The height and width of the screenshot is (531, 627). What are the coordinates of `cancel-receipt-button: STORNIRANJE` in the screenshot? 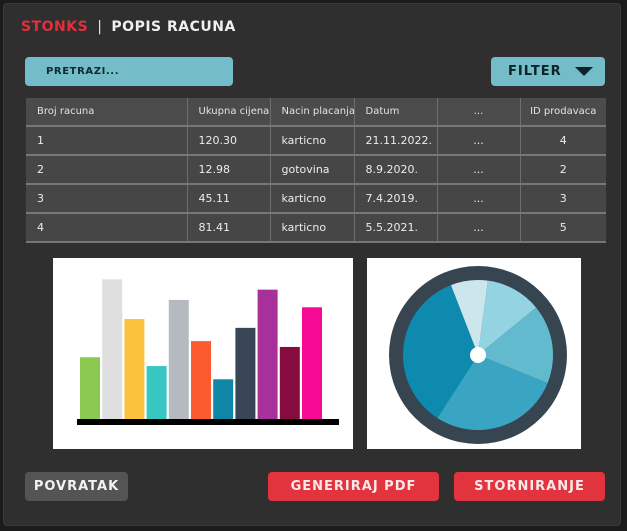 It's located at (529, 486).